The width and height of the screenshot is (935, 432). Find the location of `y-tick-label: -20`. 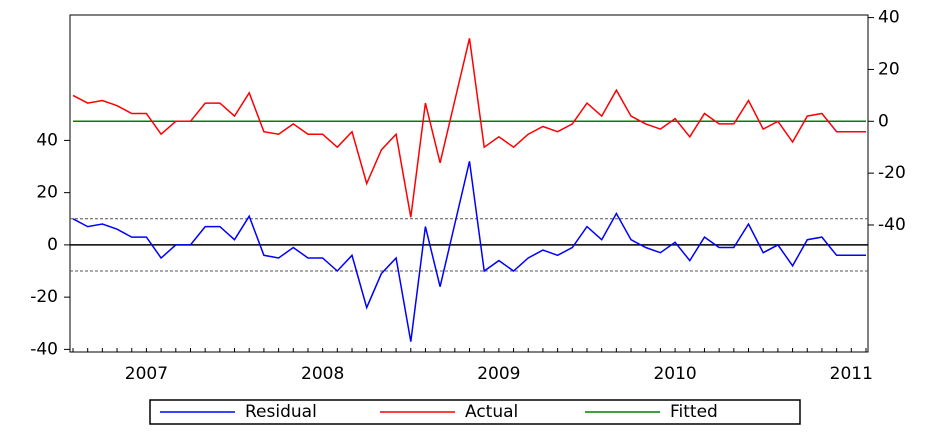

y-tick-label: -20 is located at coordinates (44, 297).